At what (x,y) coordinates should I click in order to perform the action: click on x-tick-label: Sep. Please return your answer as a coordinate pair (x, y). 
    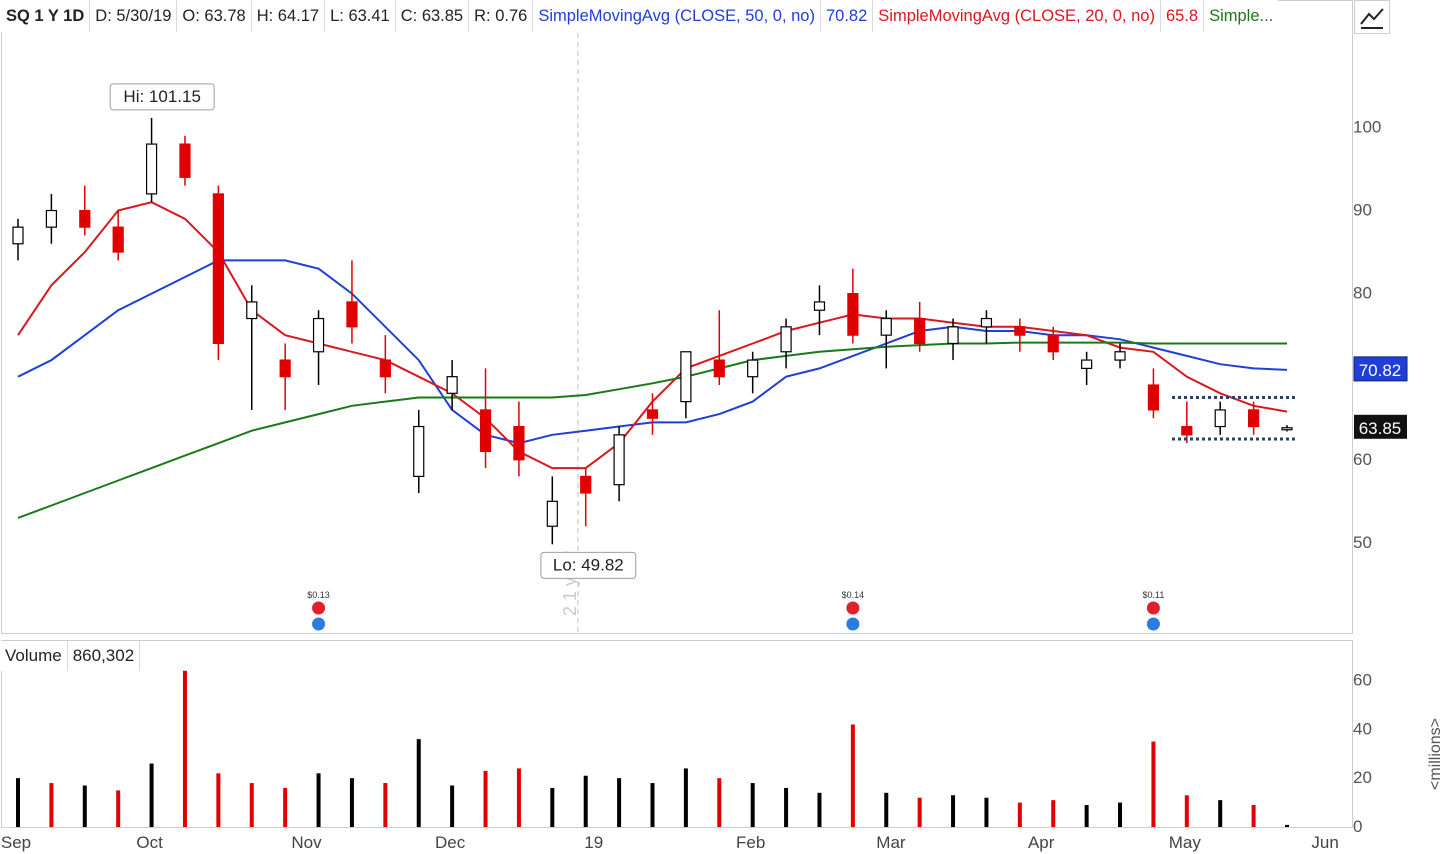
    Looking at the image, I should click on (16, 842).